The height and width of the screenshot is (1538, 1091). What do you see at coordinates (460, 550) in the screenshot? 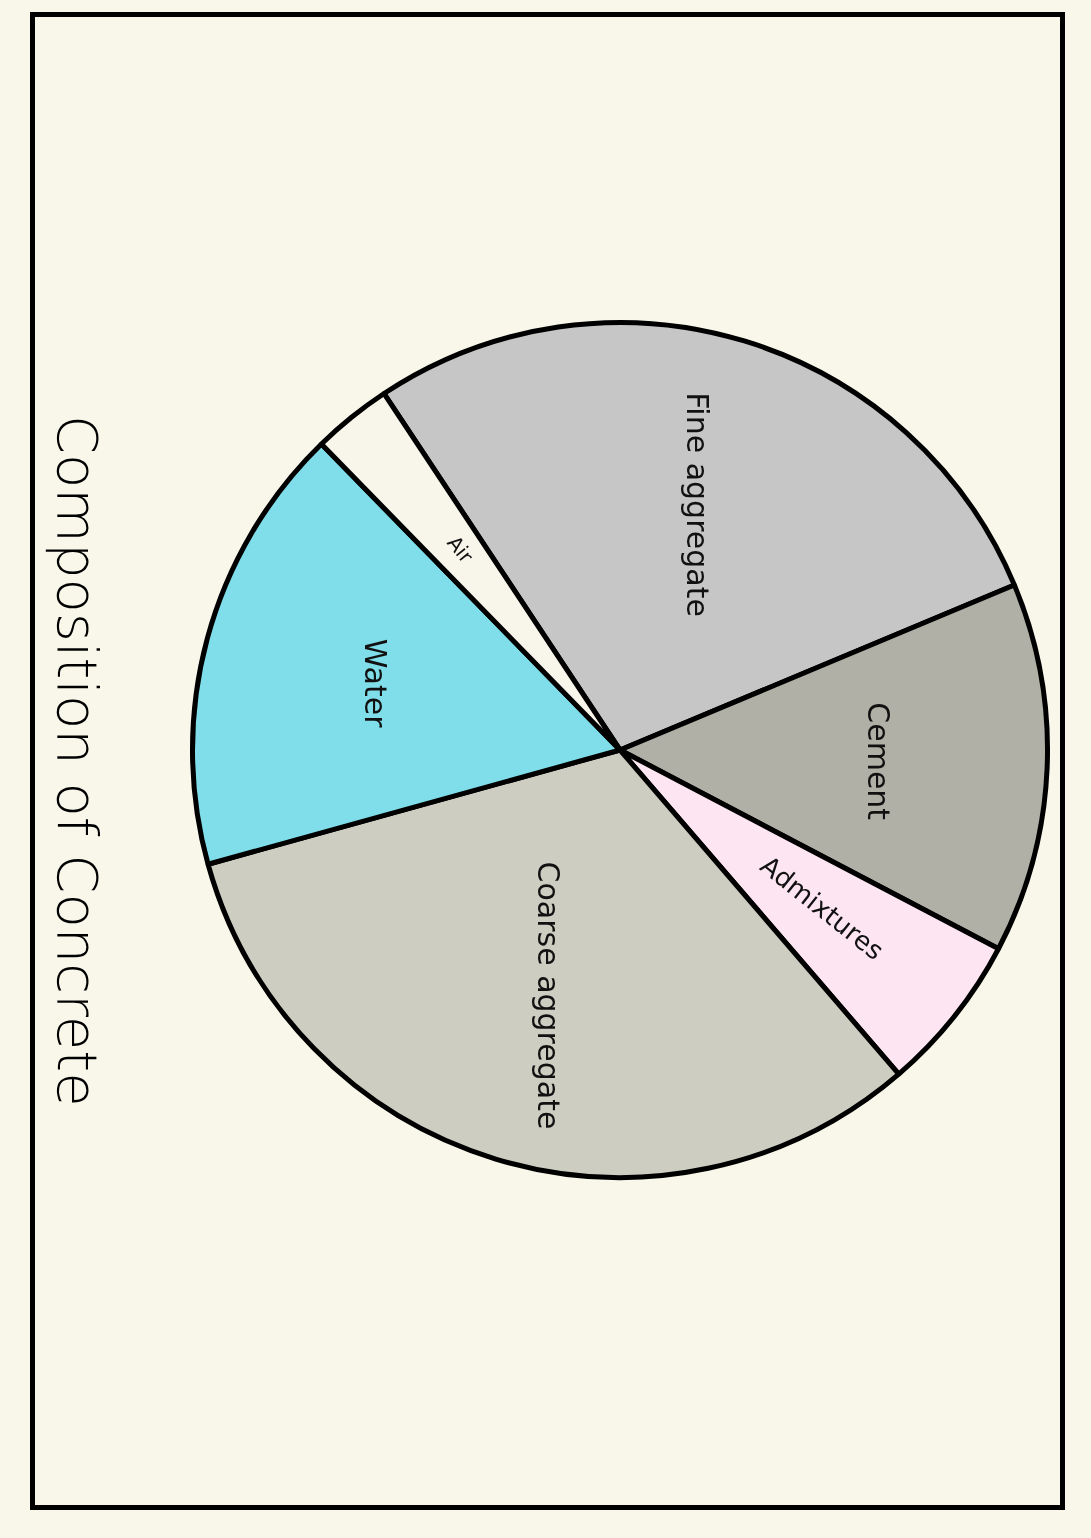
I see `slice-label: Air` at bounding box center [460, 550].